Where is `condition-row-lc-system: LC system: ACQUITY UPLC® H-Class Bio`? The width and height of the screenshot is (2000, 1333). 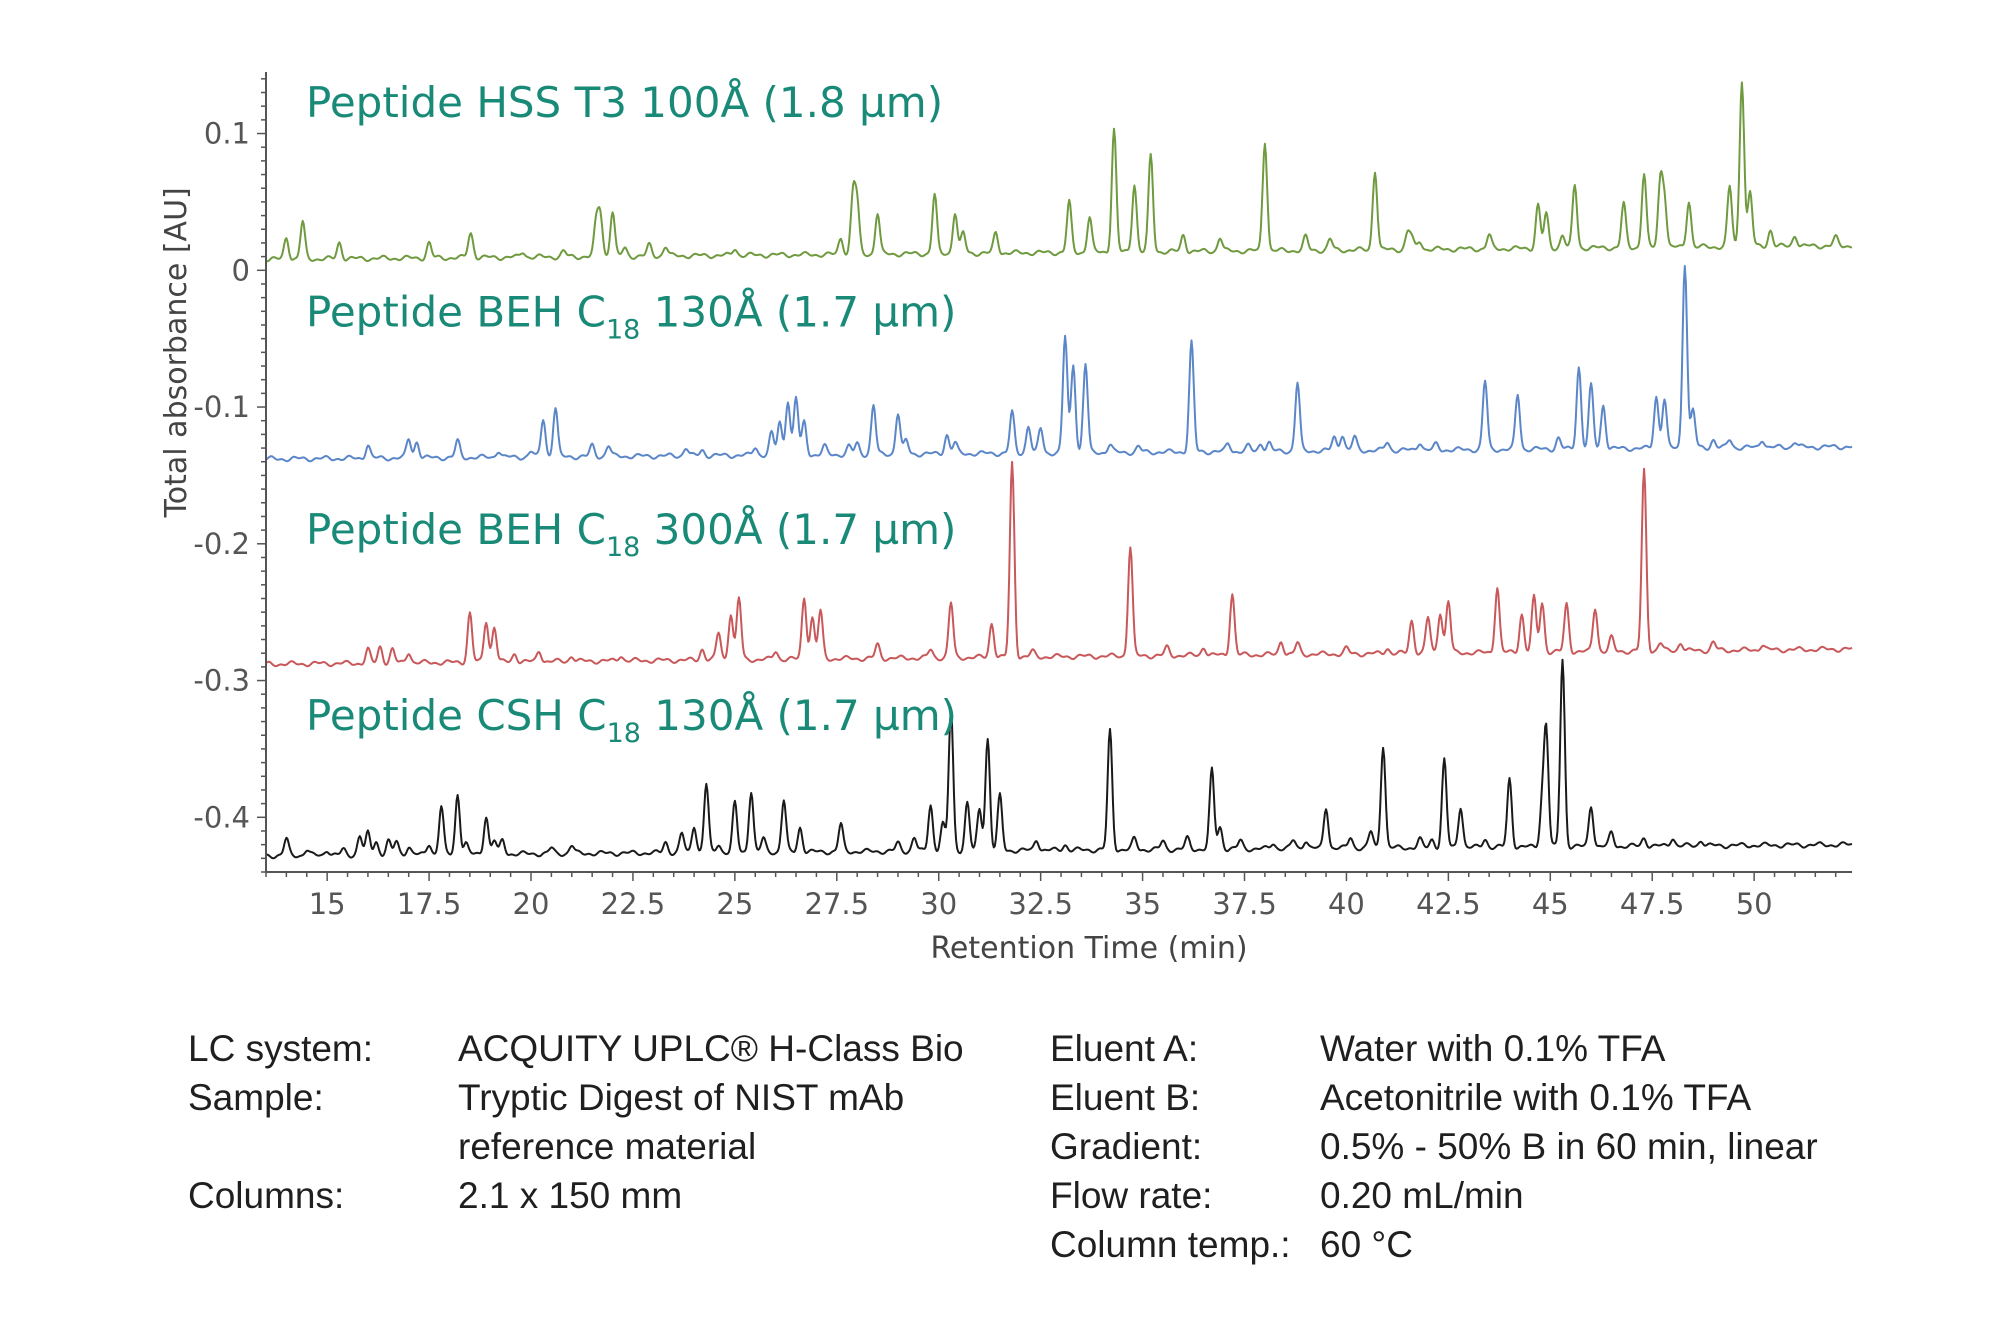
condition-row-lc-system: LC system: ACQUITY UPLC® H-Class Bio is located at coordinates (598, 1048).